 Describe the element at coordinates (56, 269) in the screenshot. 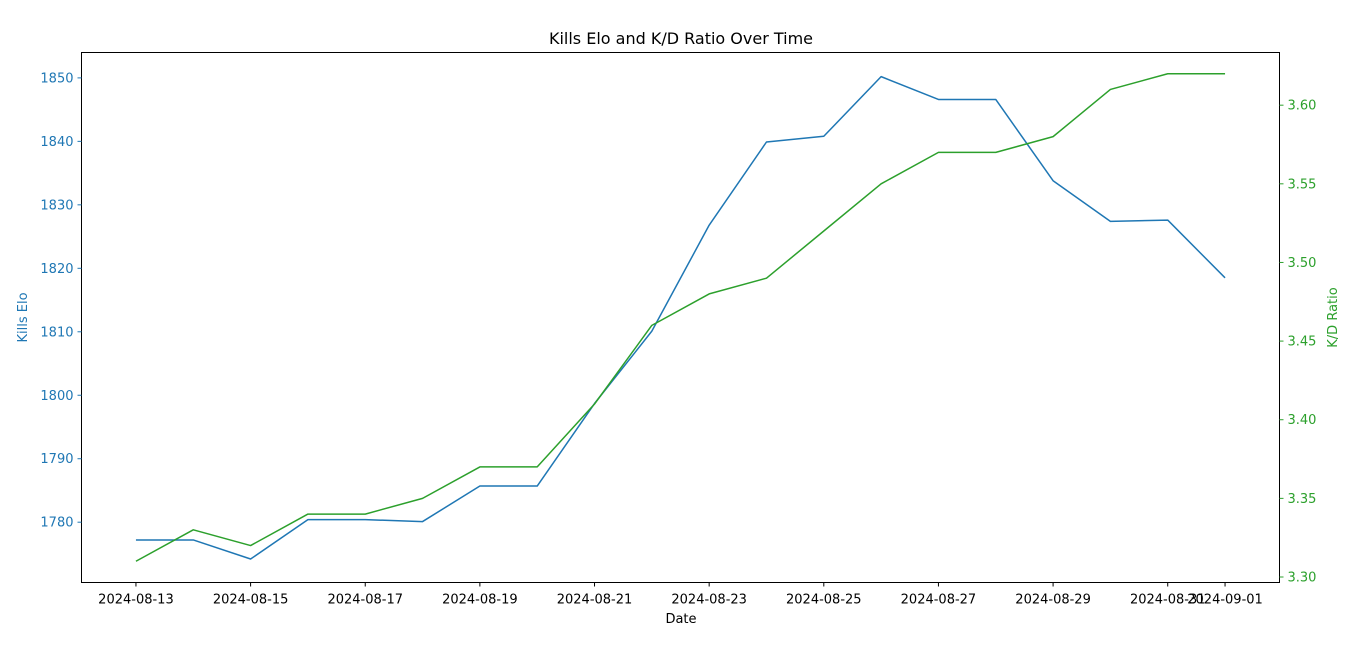

I see `left-y-tick-label: 1820` at that location.